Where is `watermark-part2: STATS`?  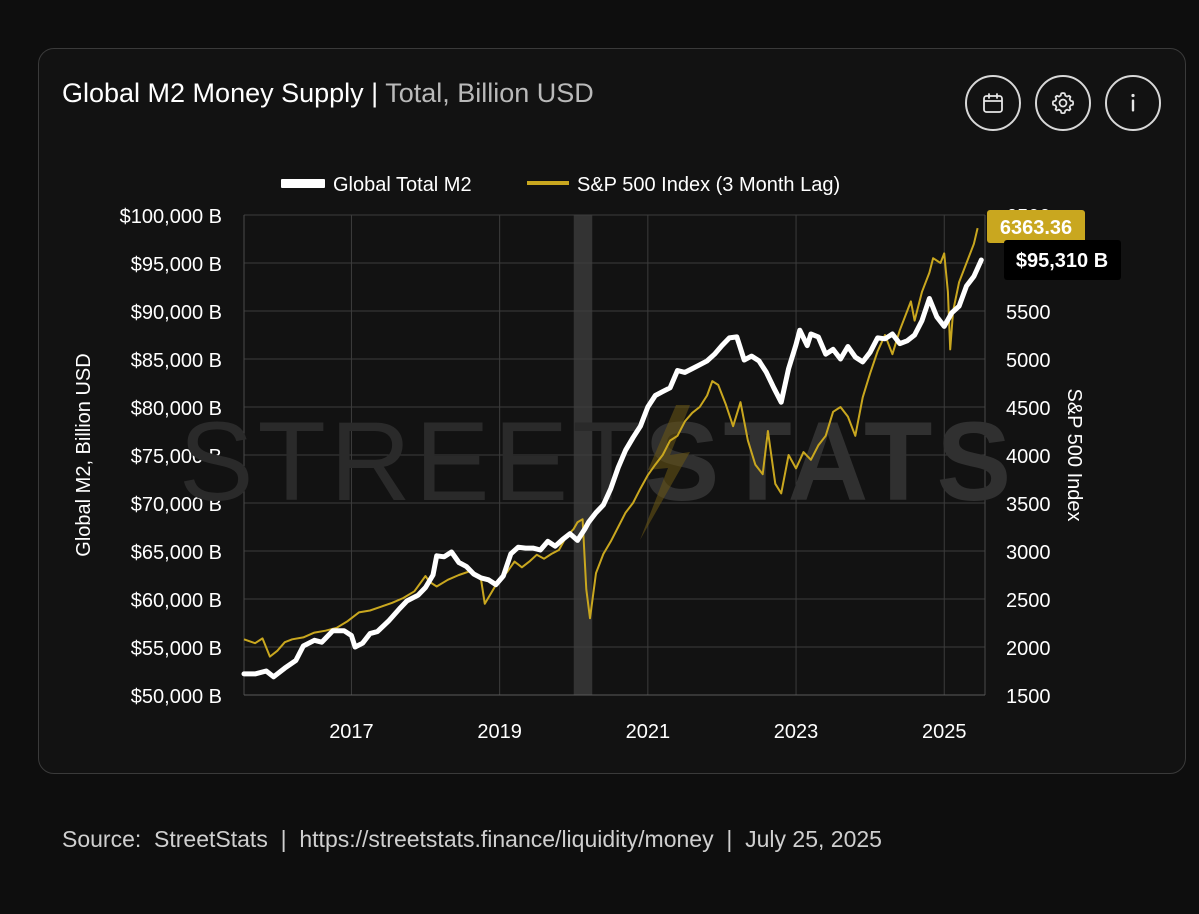 watermark-part2: STATS is located at coordinates (830, 461).